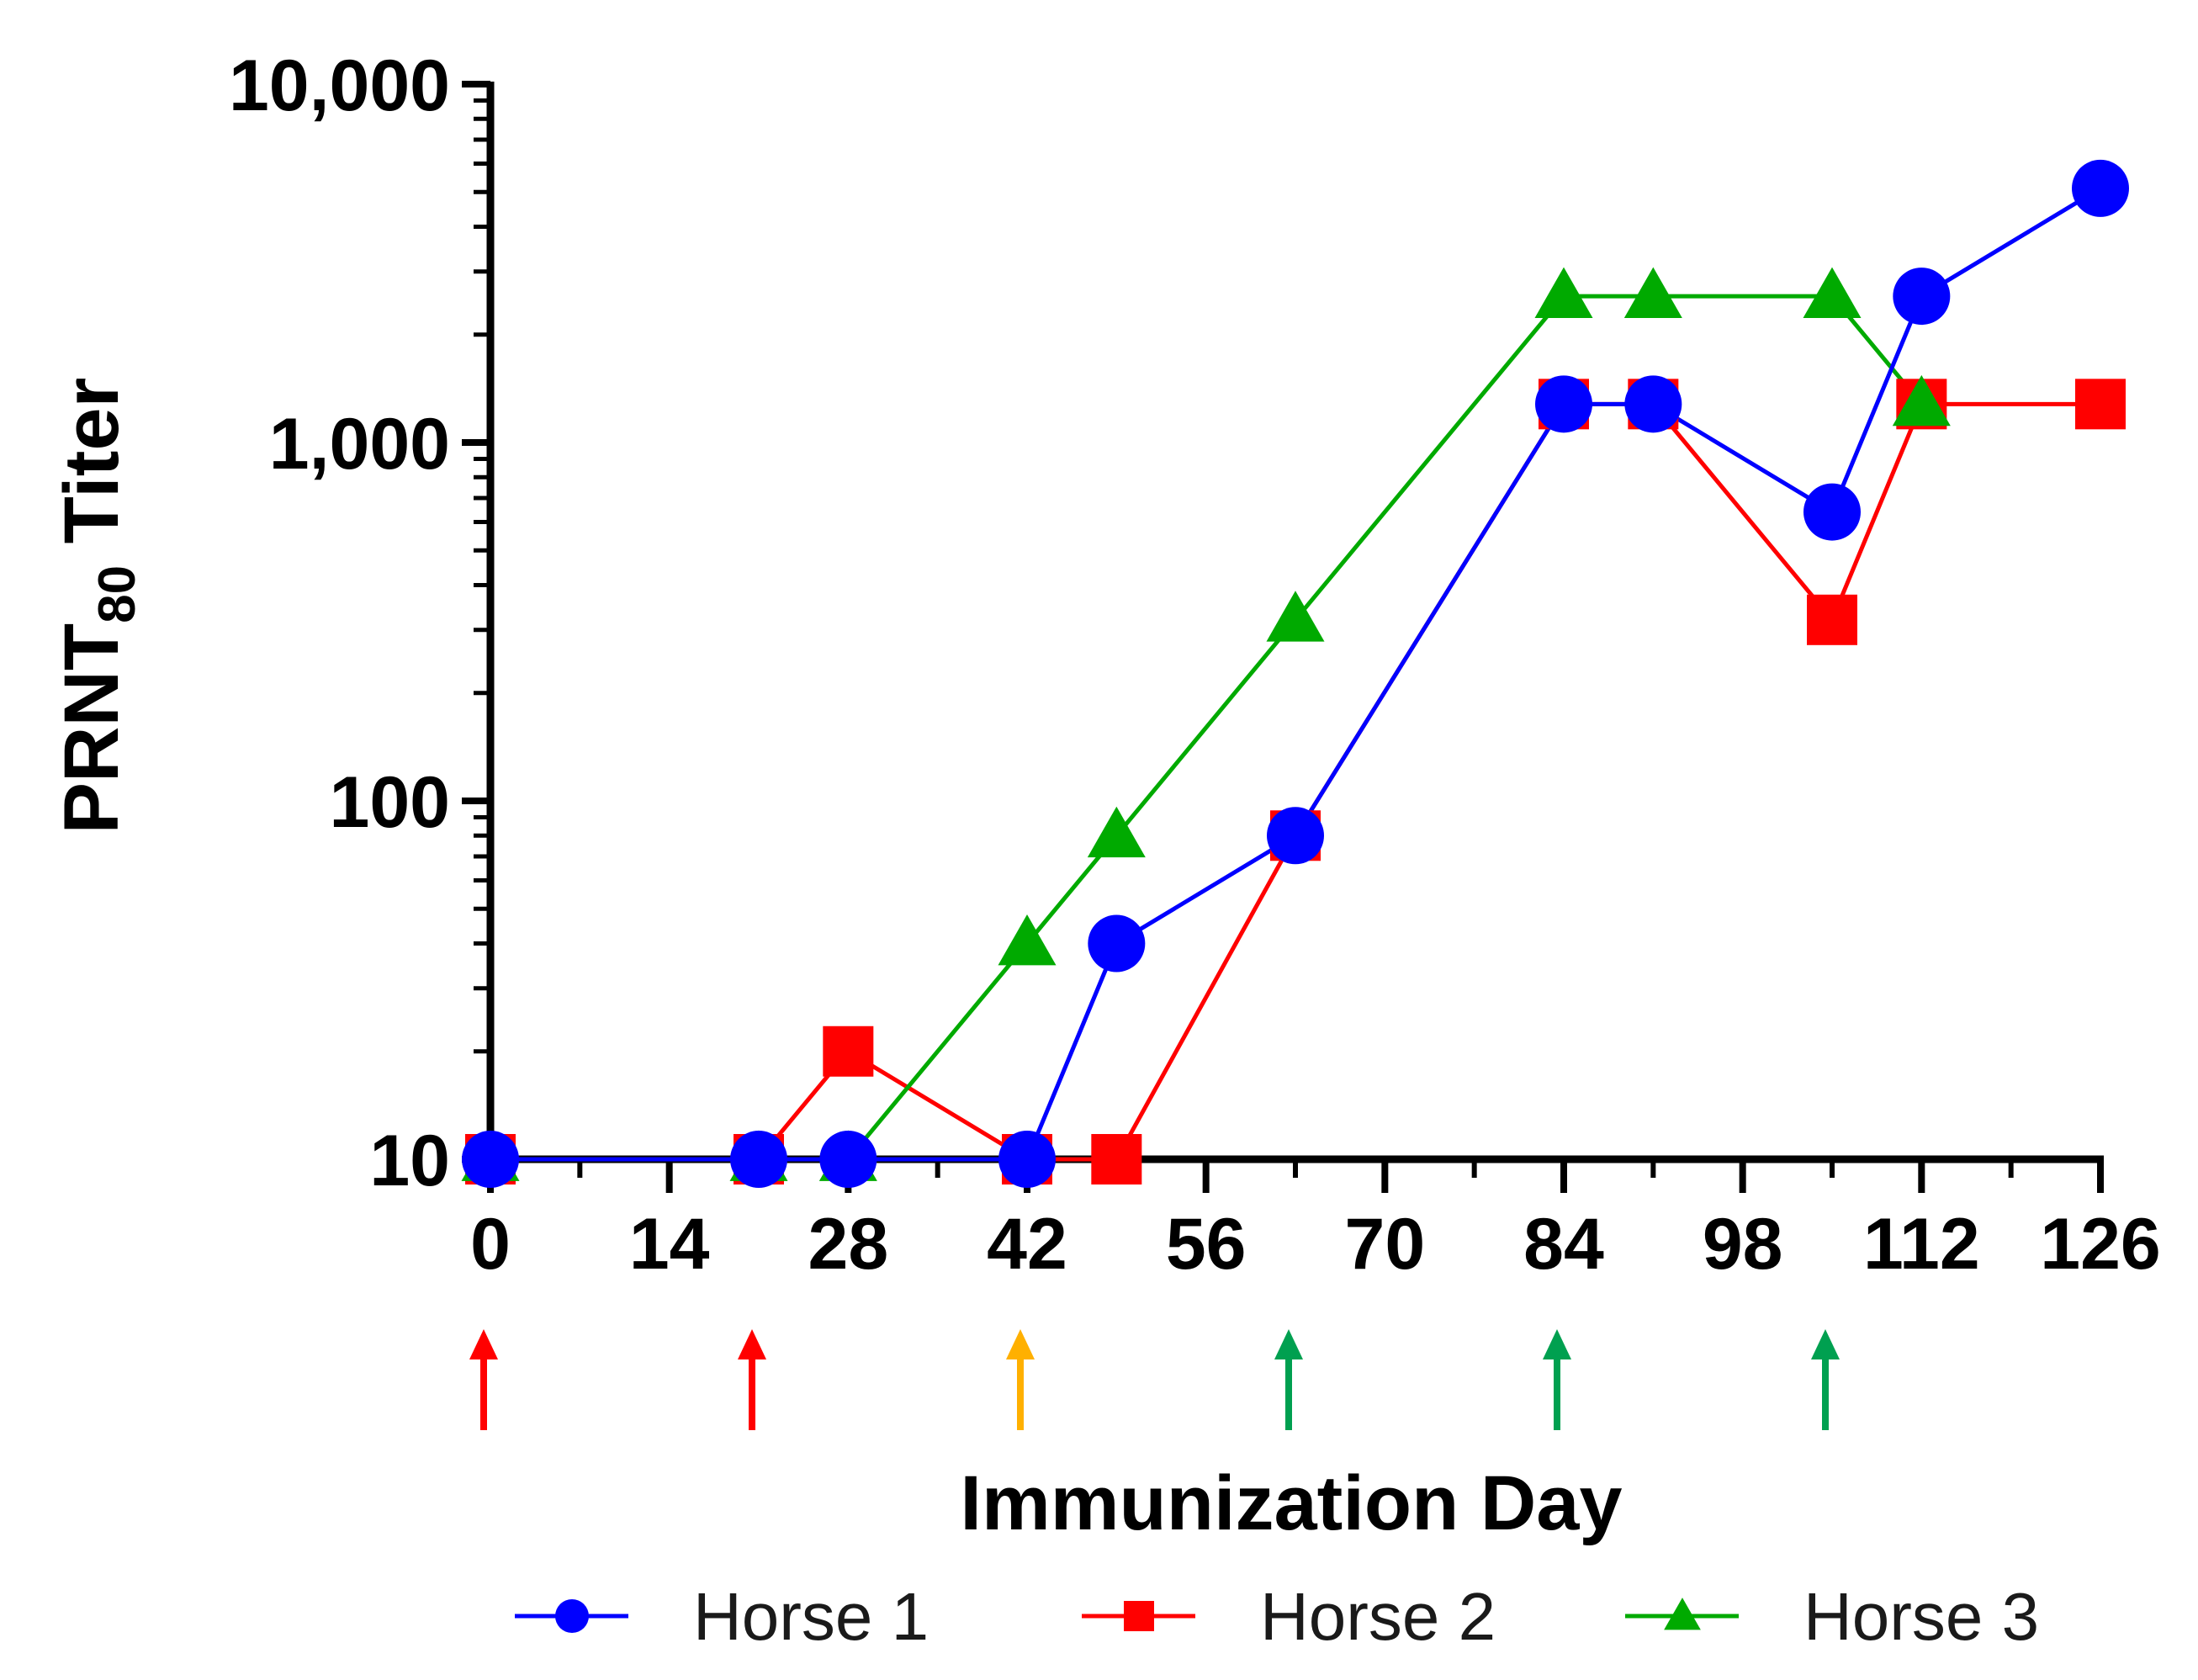 Image resolution: width=2198 pixels, height=1680 pixels. I want to click on x-tick-label: 112, so click(1921, 1244).